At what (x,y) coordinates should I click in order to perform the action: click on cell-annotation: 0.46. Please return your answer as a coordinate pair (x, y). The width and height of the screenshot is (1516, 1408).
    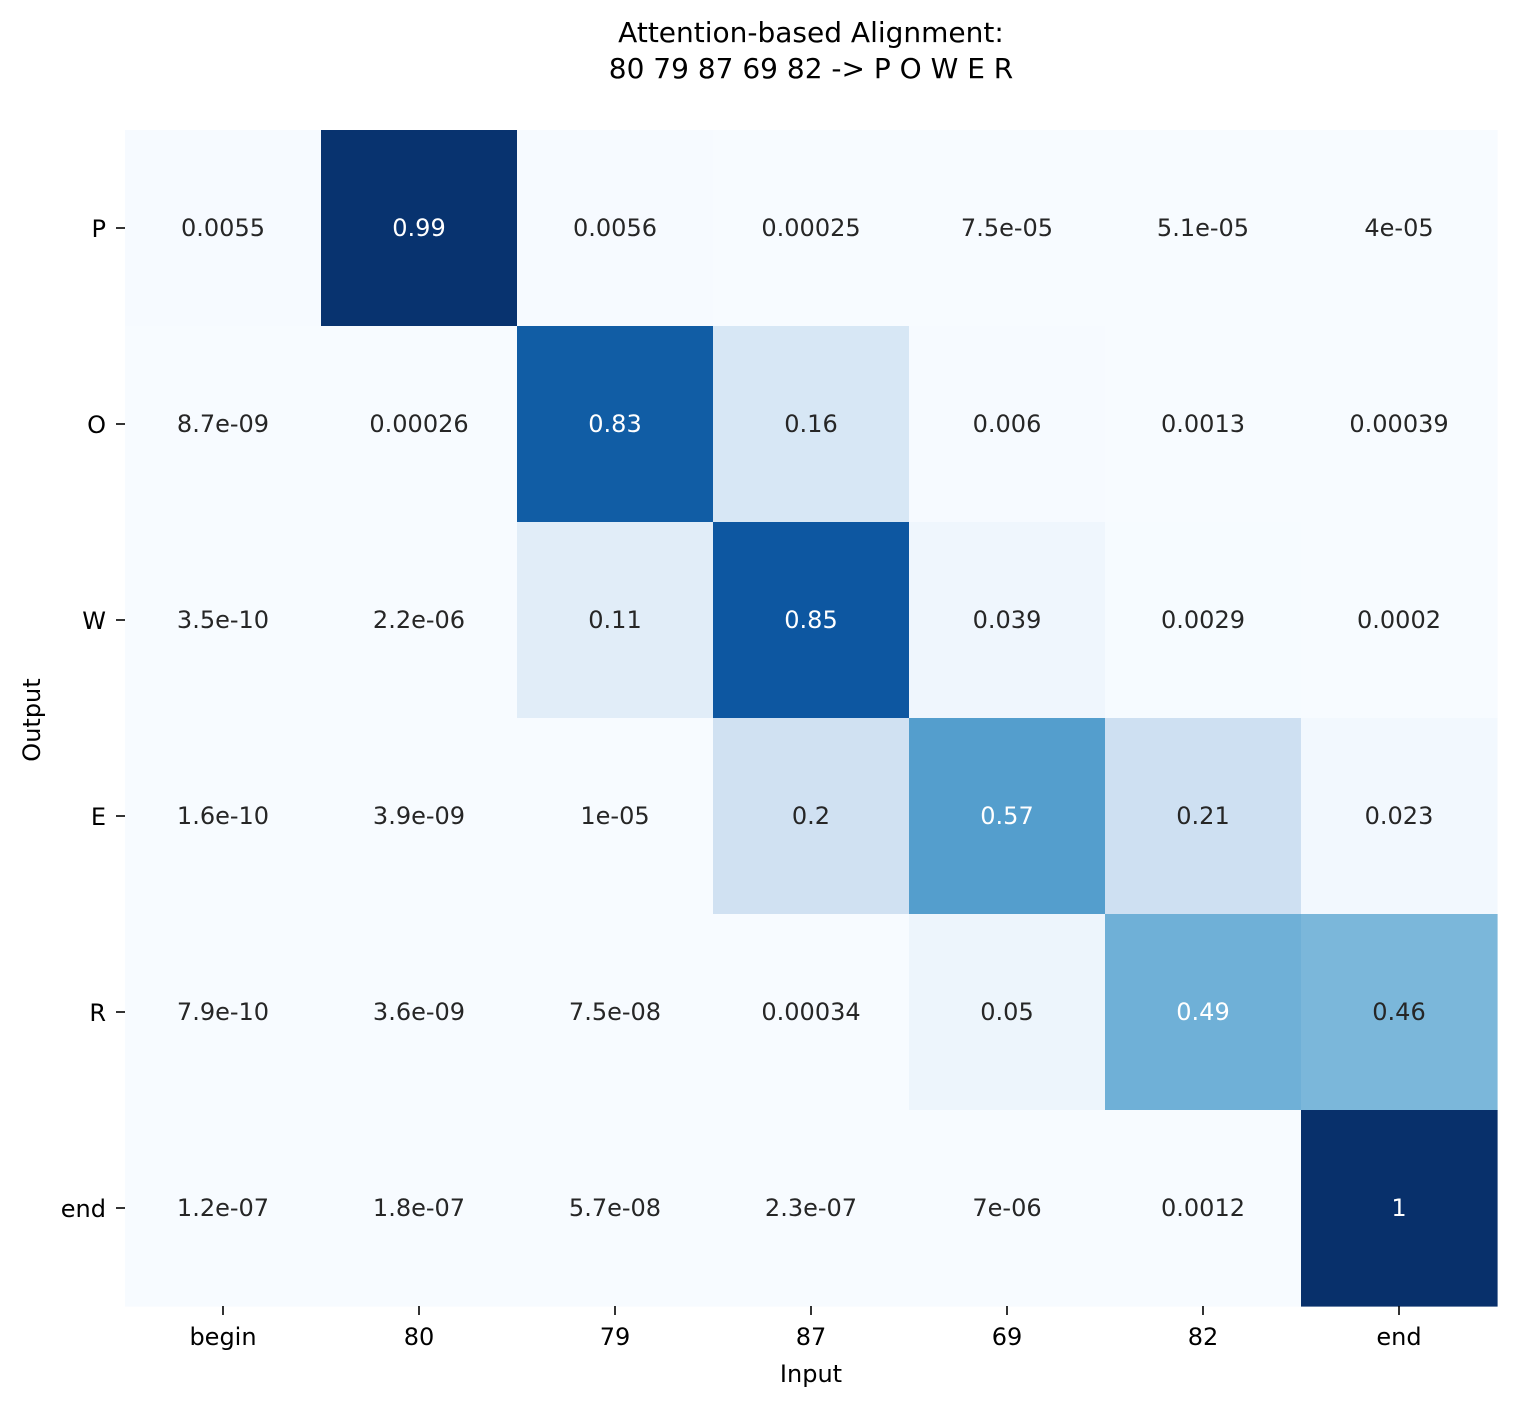
    Looking at the image, I should click on (1398, 1012).